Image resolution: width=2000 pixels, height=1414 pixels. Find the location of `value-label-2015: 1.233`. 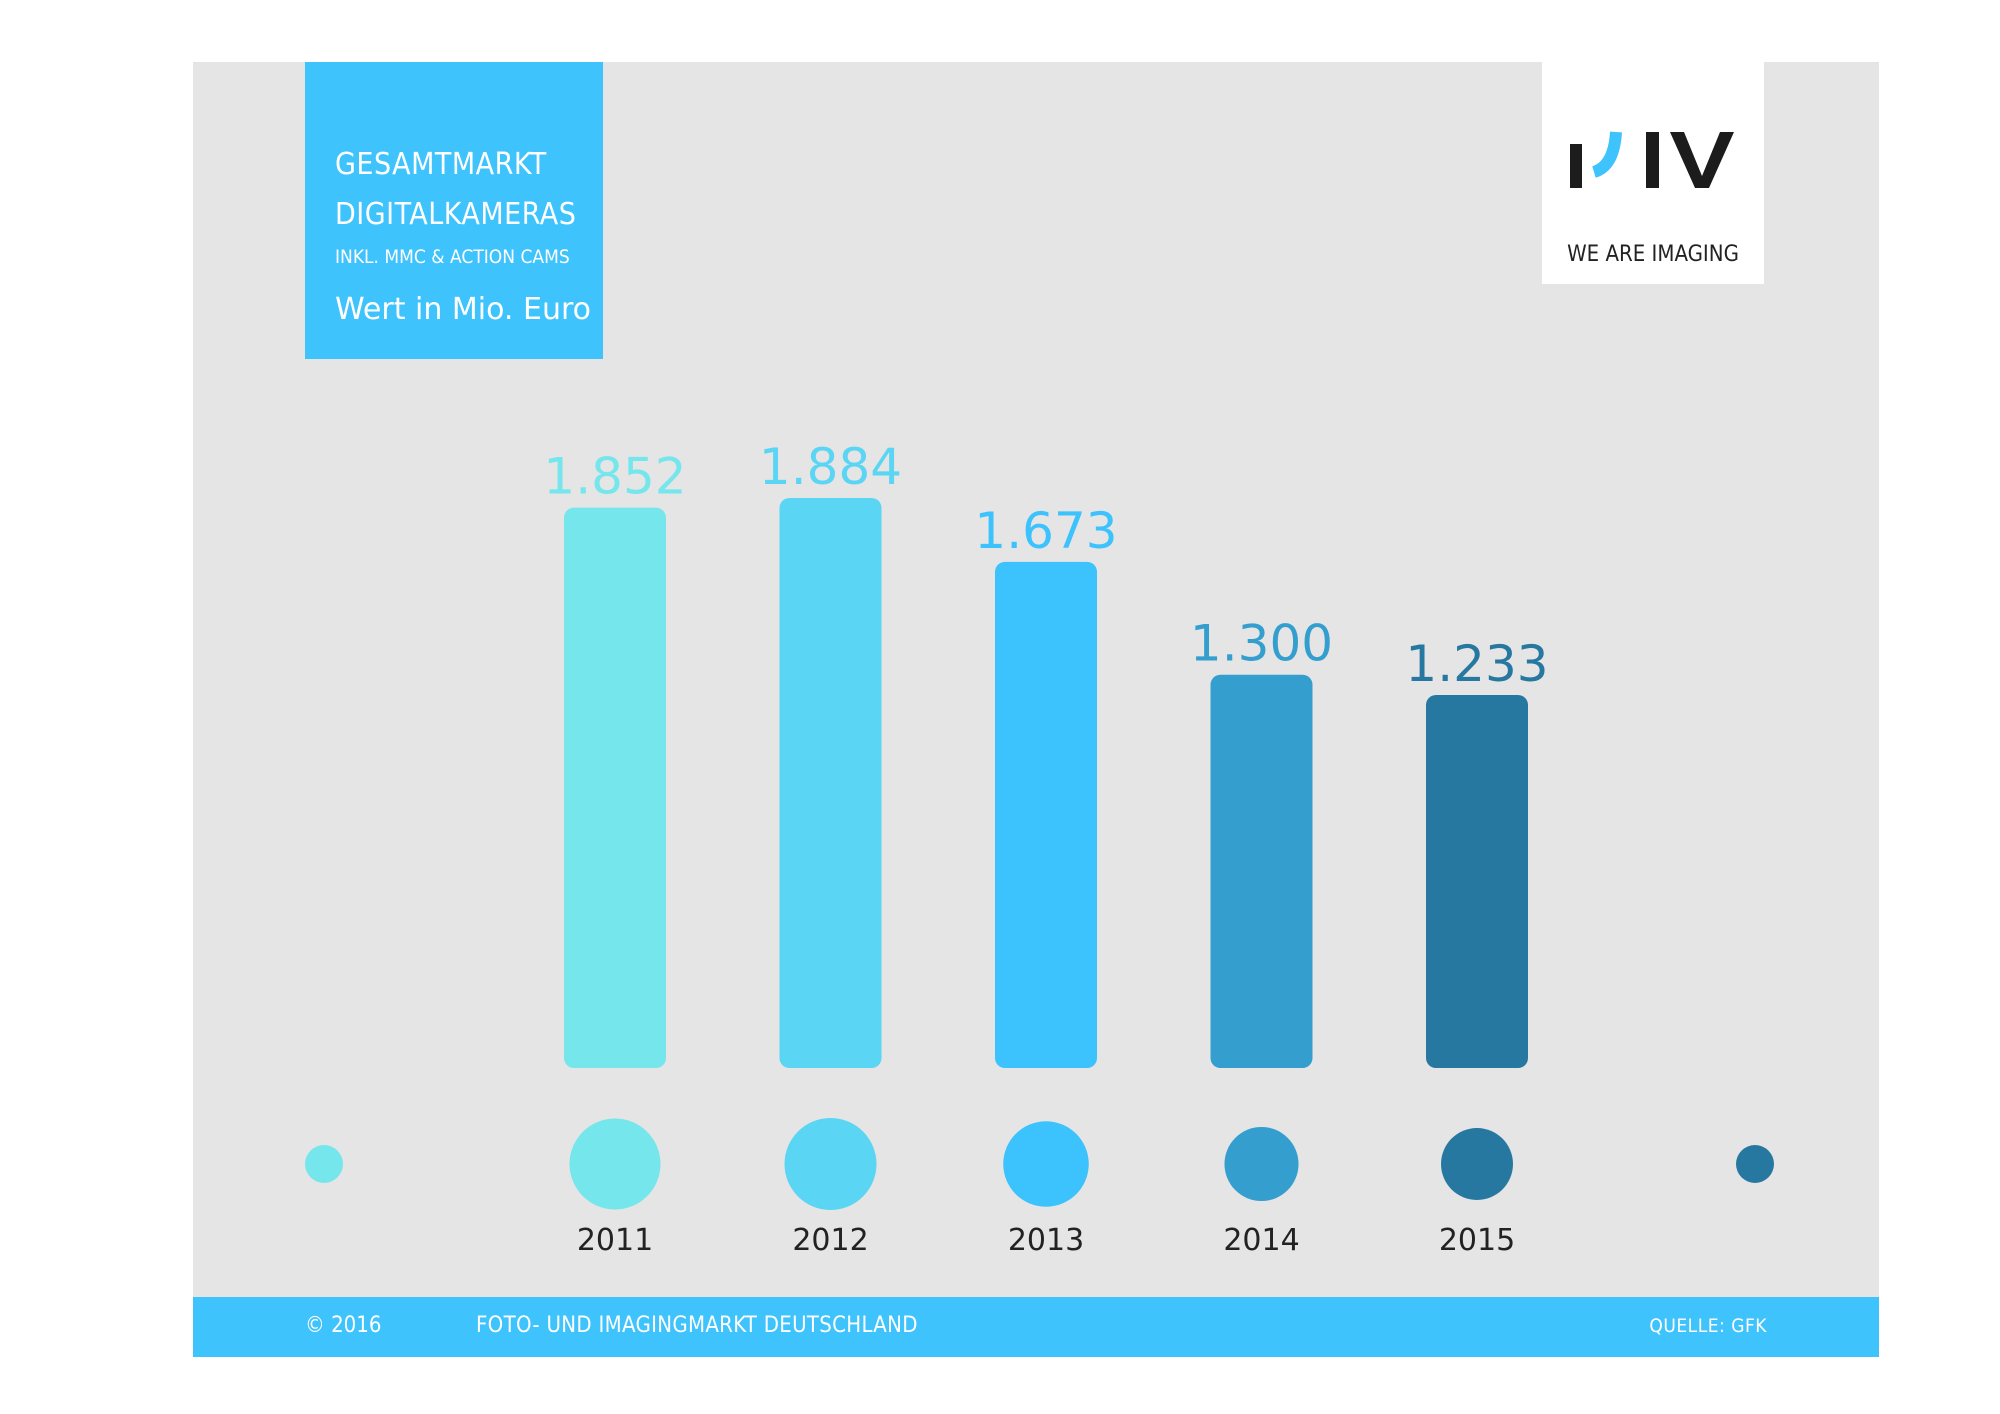

value-label-2015: 1.233 is located at coordinates (1476, 664).